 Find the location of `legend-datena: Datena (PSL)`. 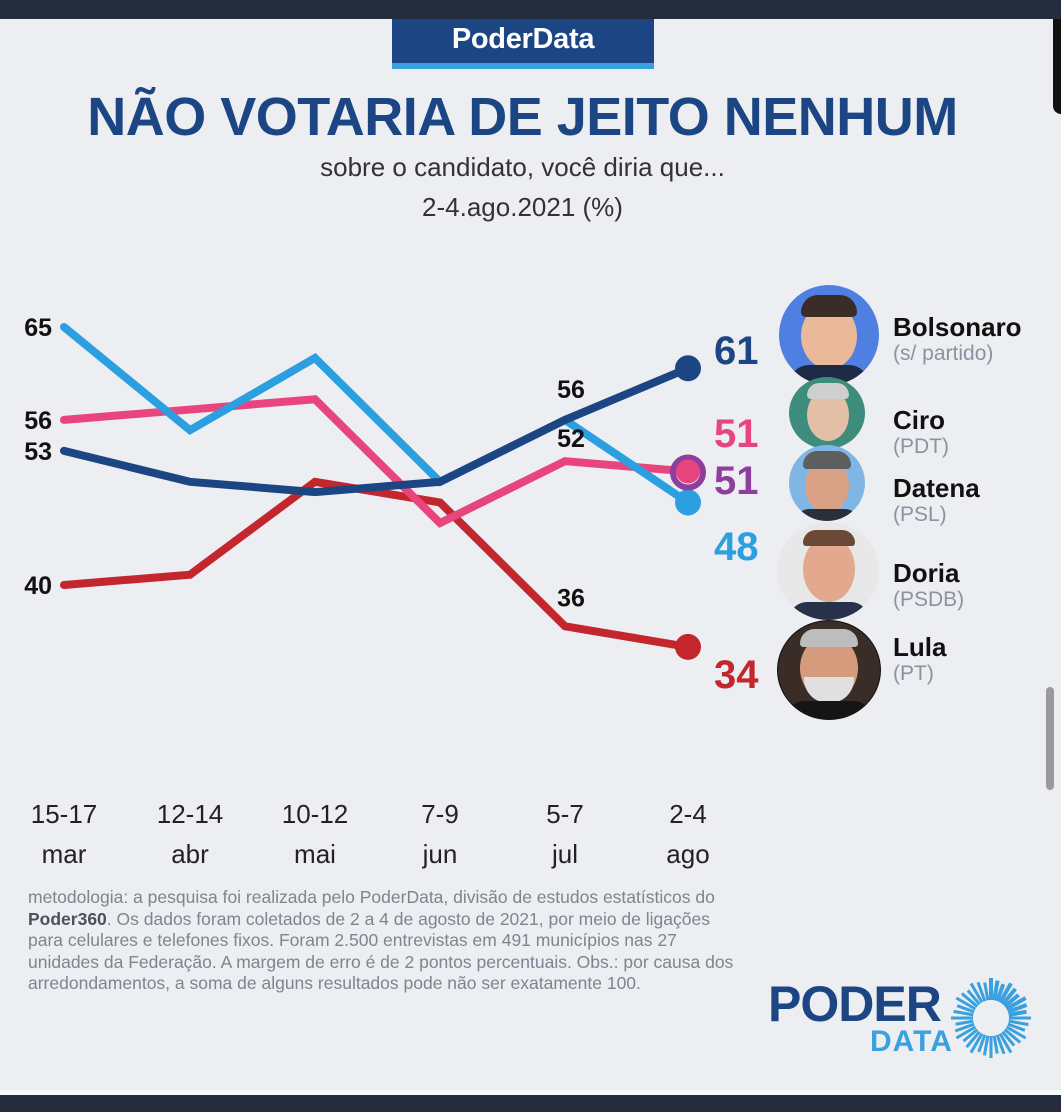

legend-datena: Datena (PSL) is located at coordinates (977, 500).